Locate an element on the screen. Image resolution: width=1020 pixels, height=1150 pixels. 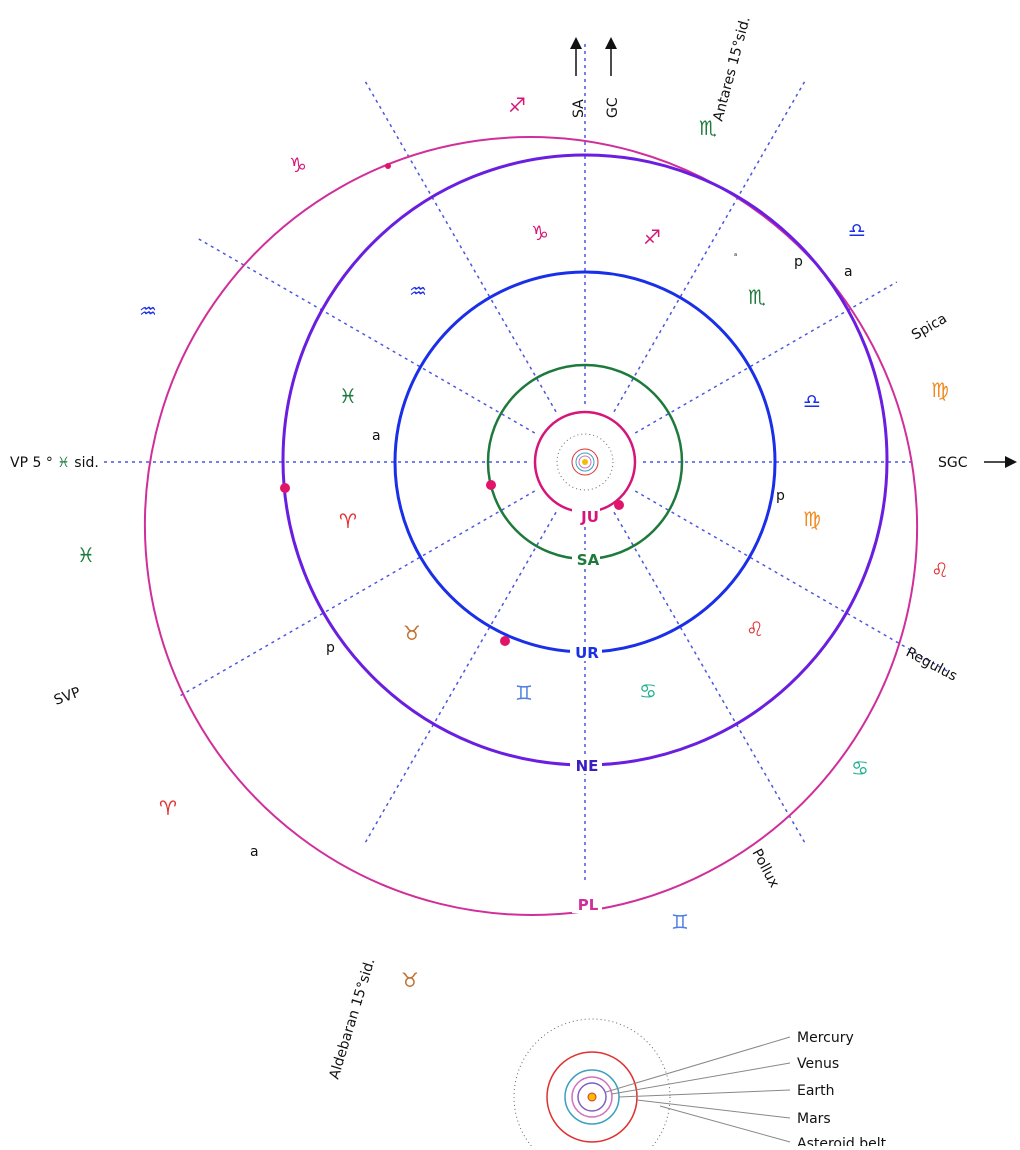
ref-label: Antares 15°sid. is located at coordinates (731, 69).